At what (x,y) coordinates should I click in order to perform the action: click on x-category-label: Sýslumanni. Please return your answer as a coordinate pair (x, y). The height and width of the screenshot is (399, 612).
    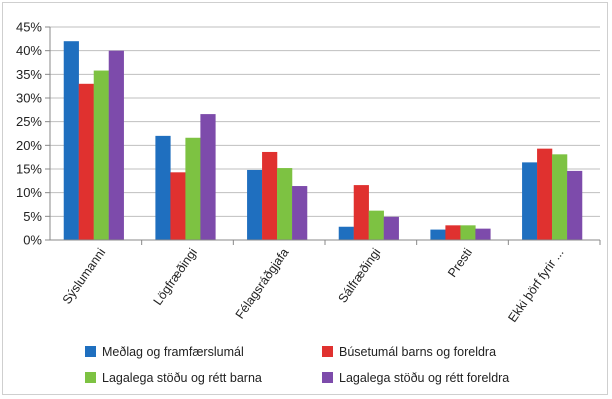
    Looking at the image, I should click on (84, 276).